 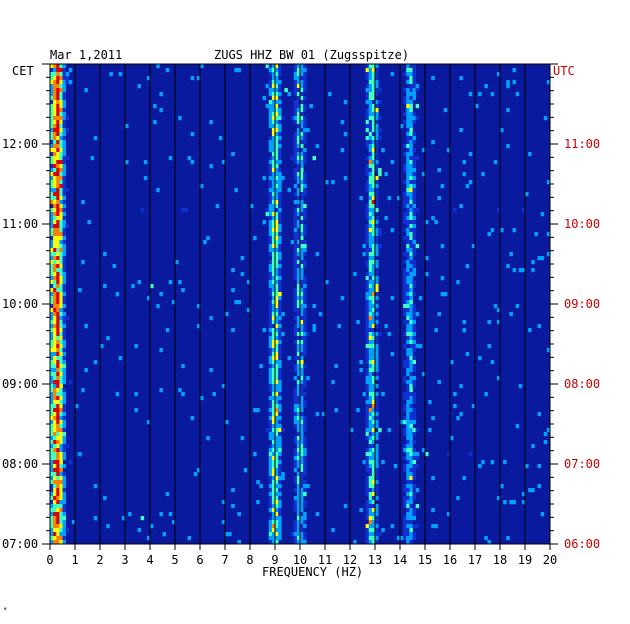 What do you see at coordinates (5, 610) in the screenshot?
I see `corner-mark: *` at bounding box center [5, 610].